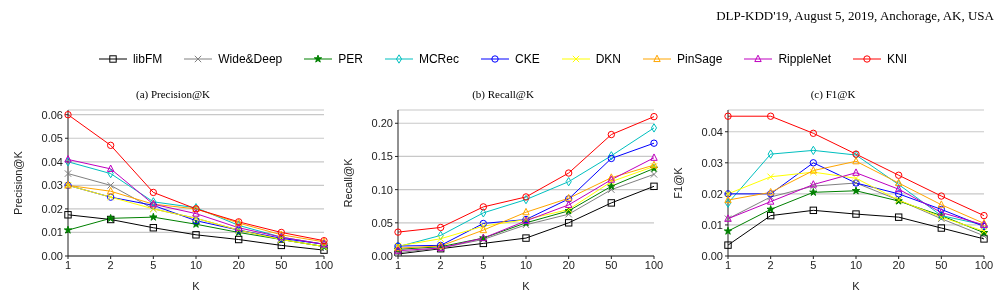 The width and height of the screenshot is (1006, 299). What do you see at coordinates (350, 59) in the screenshot?
I see `legend-label: PER` at bounding box center [350, 59].